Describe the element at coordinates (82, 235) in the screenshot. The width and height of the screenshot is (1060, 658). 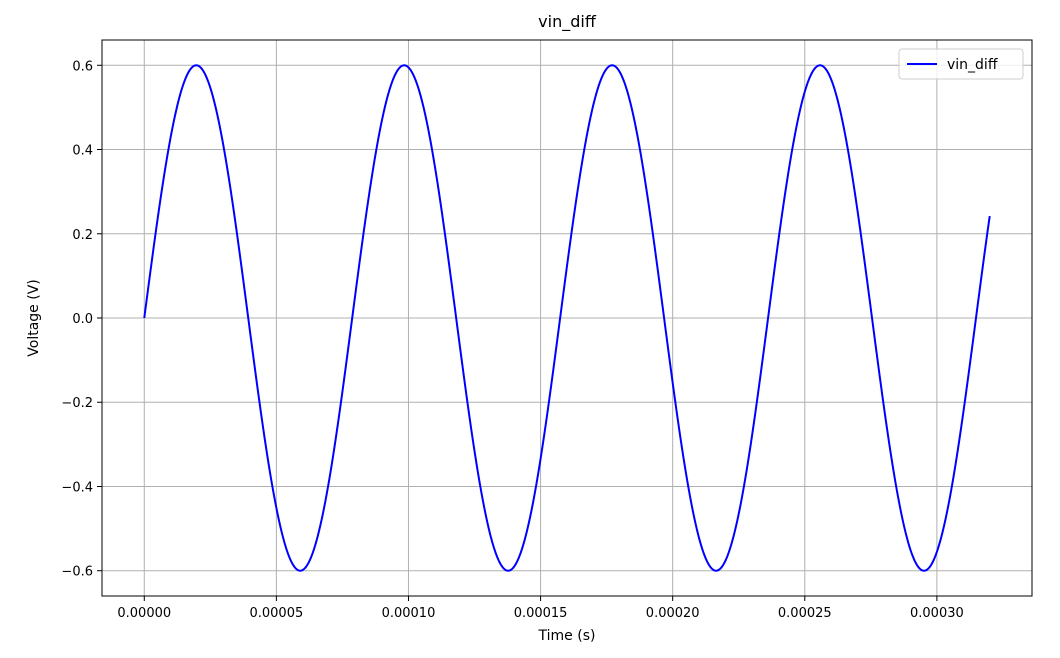
I see `y-tick-label: 0.2` at that location.